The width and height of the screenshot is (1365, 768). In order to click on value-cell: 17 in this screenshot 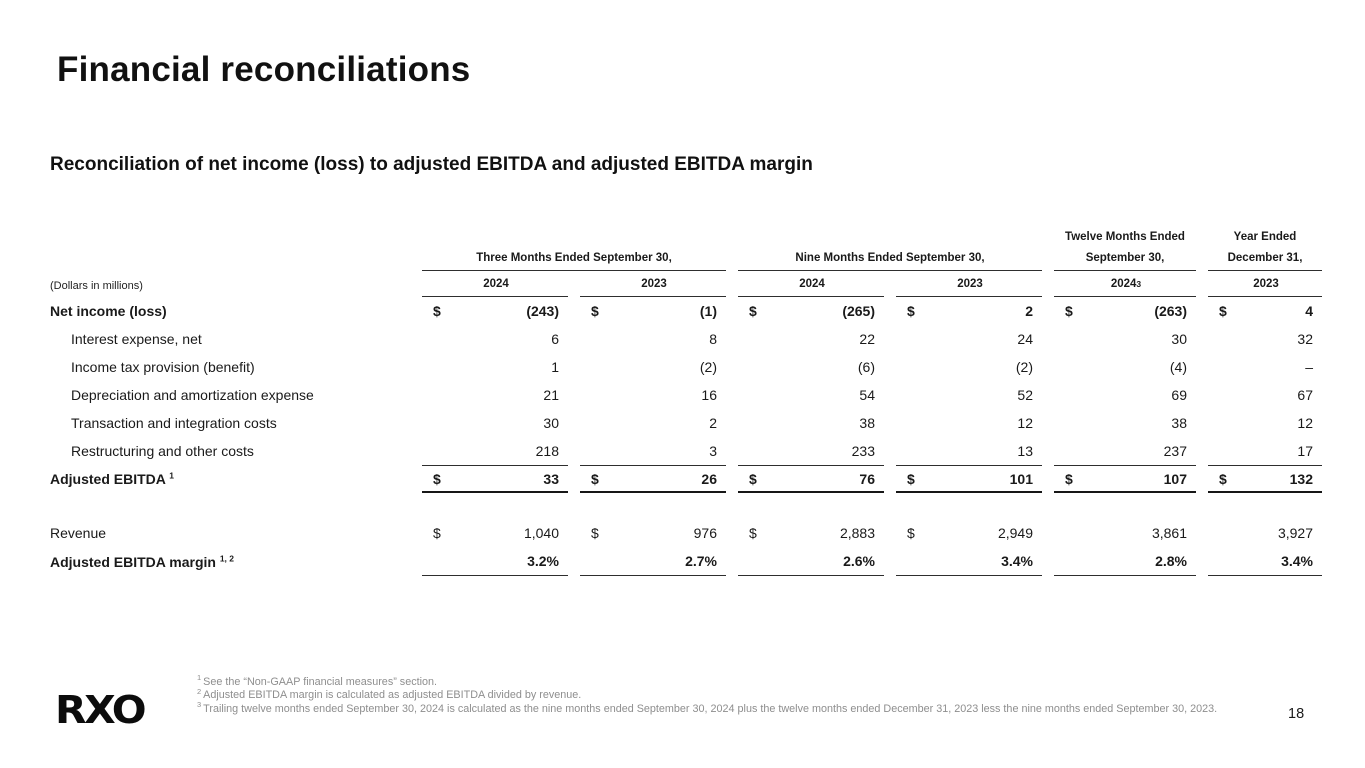, I will do `click(1305, 451)`.